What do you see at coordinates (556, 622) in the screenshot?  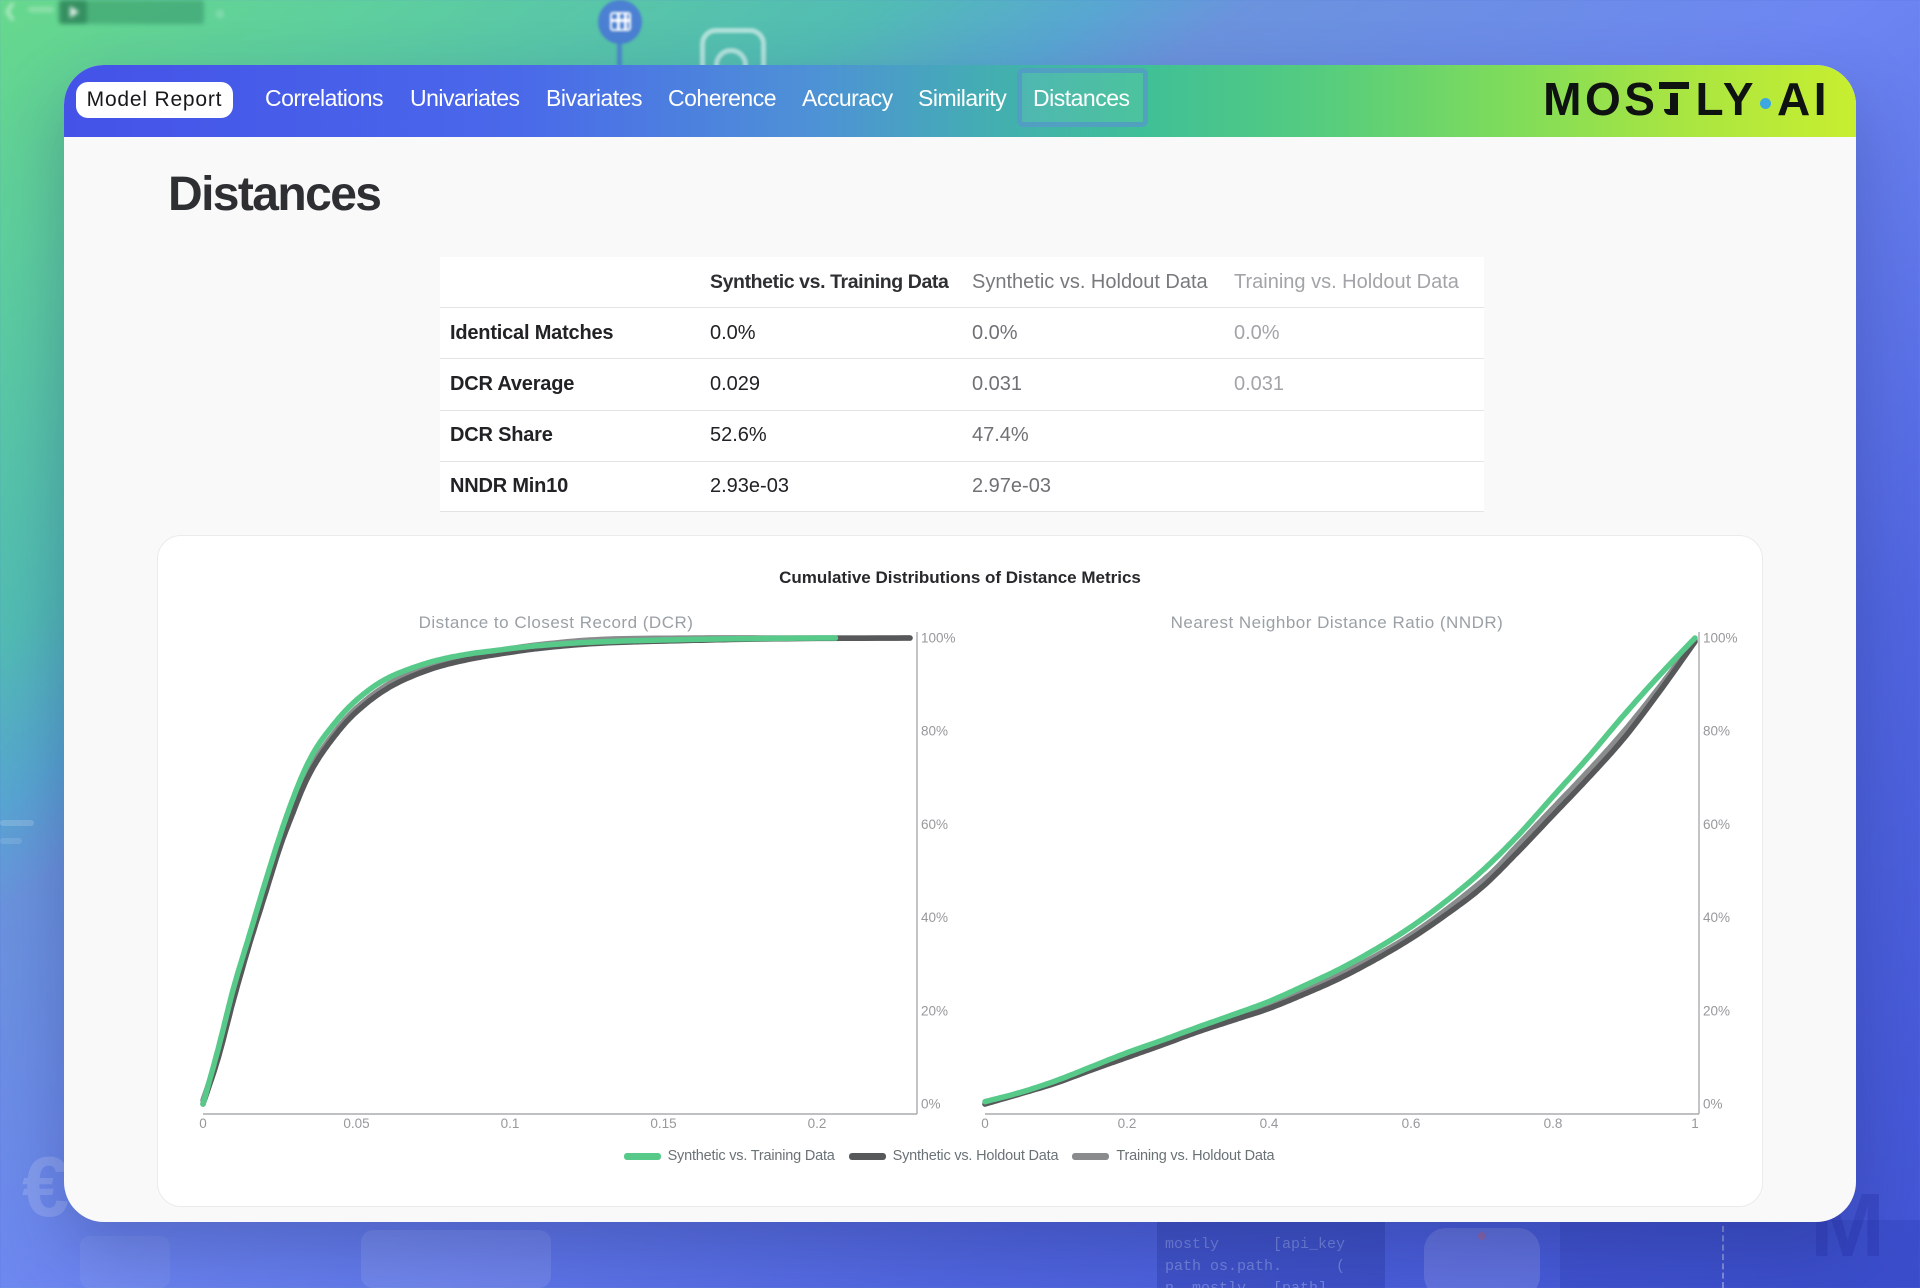 I see `svg-text:Distance to Closest Record (DC: Distance to Closest Record (DCR)` at bounding box center [556, 622].